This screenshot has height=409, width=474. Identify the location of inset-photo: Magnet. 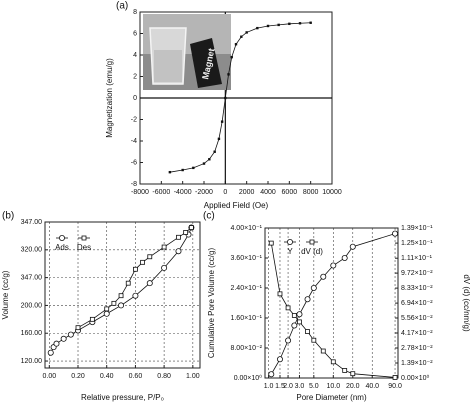
(187, 52).